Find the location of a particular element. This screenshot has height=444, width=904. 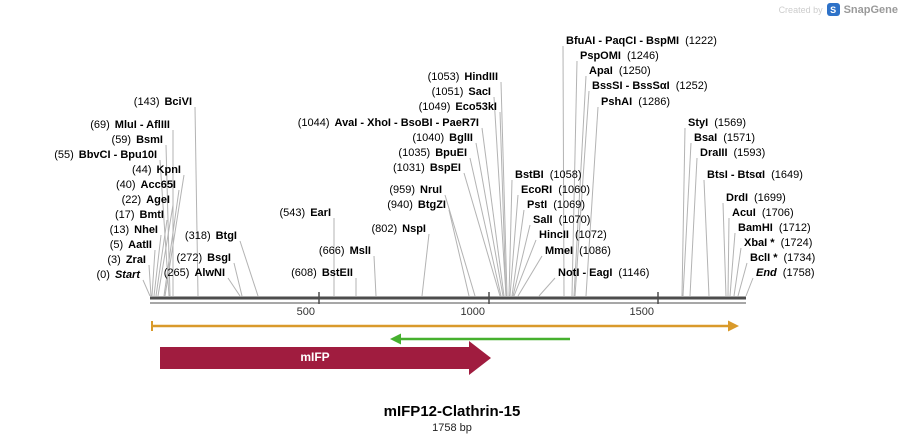

site-pos: (0) is located at coordinates (103, 275).